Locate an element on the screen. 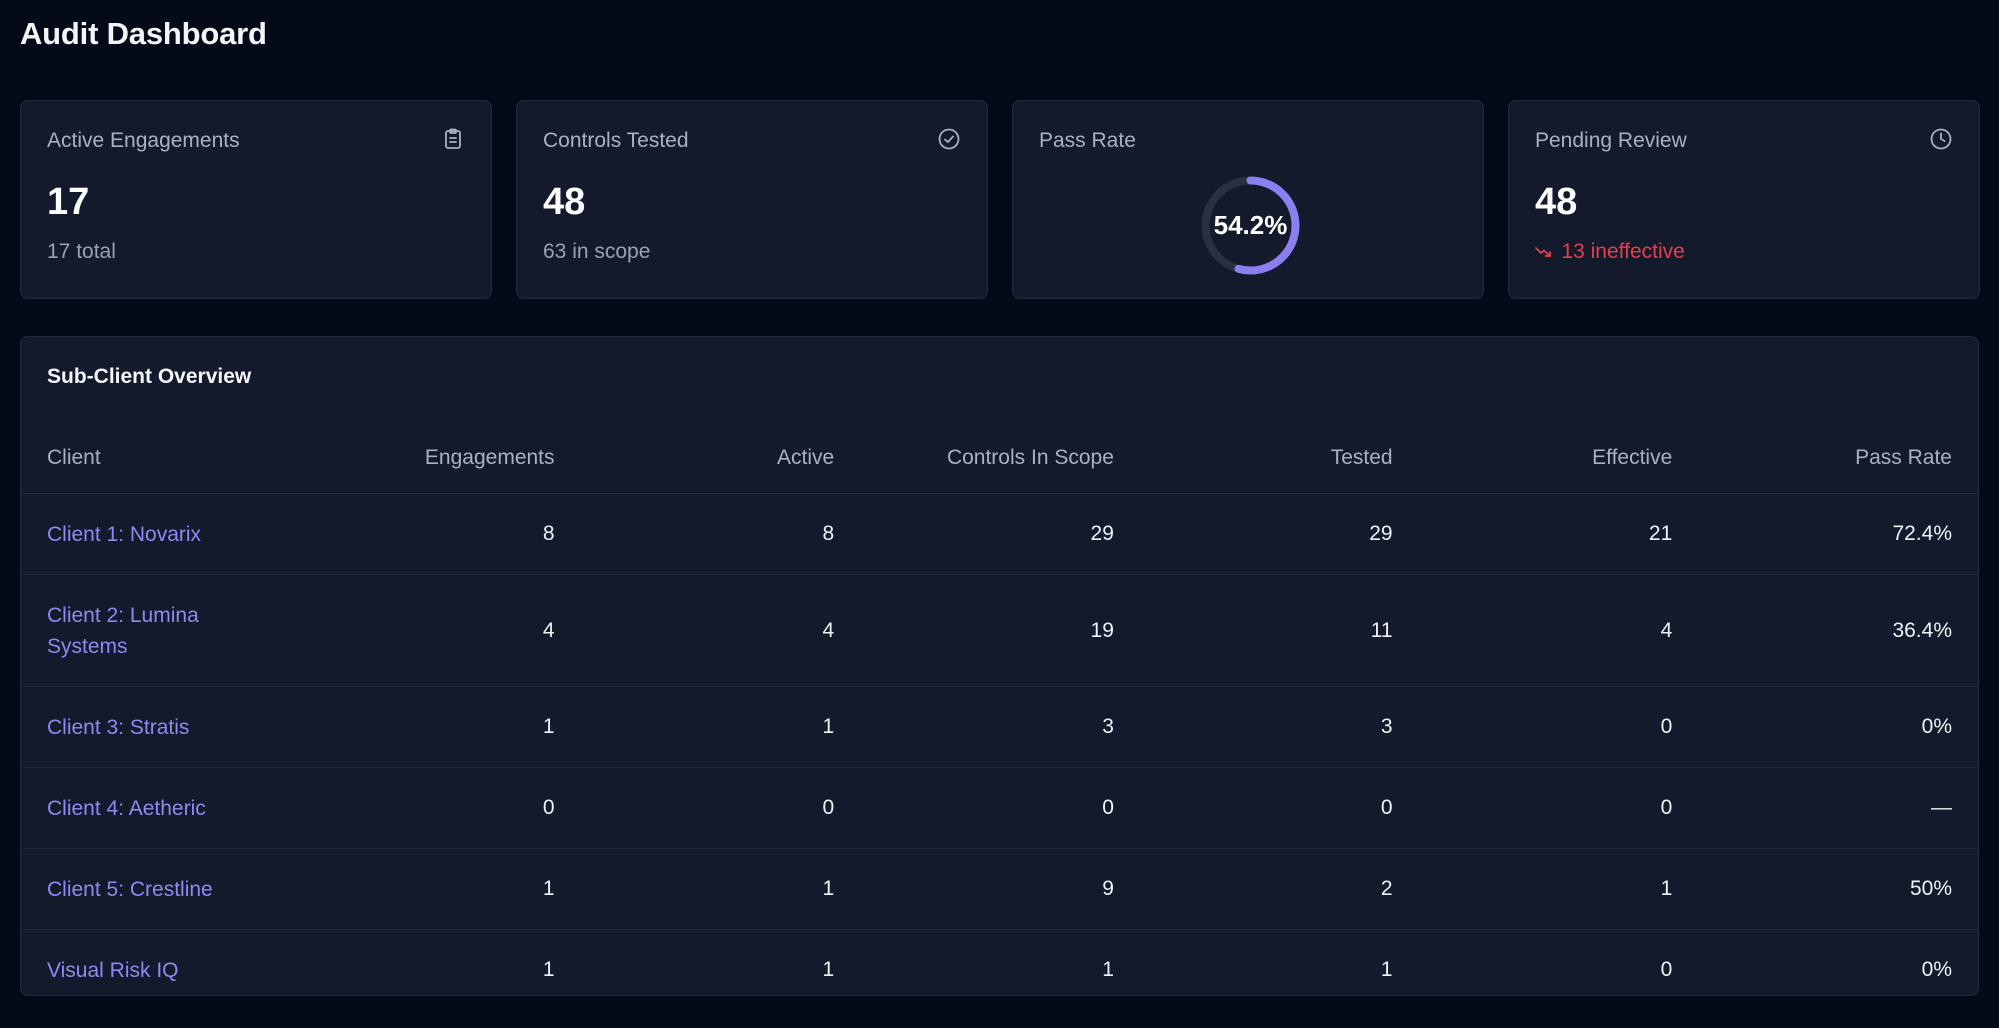  cell-controls-in-scope: 9 is located at coordinates (1000, 889).